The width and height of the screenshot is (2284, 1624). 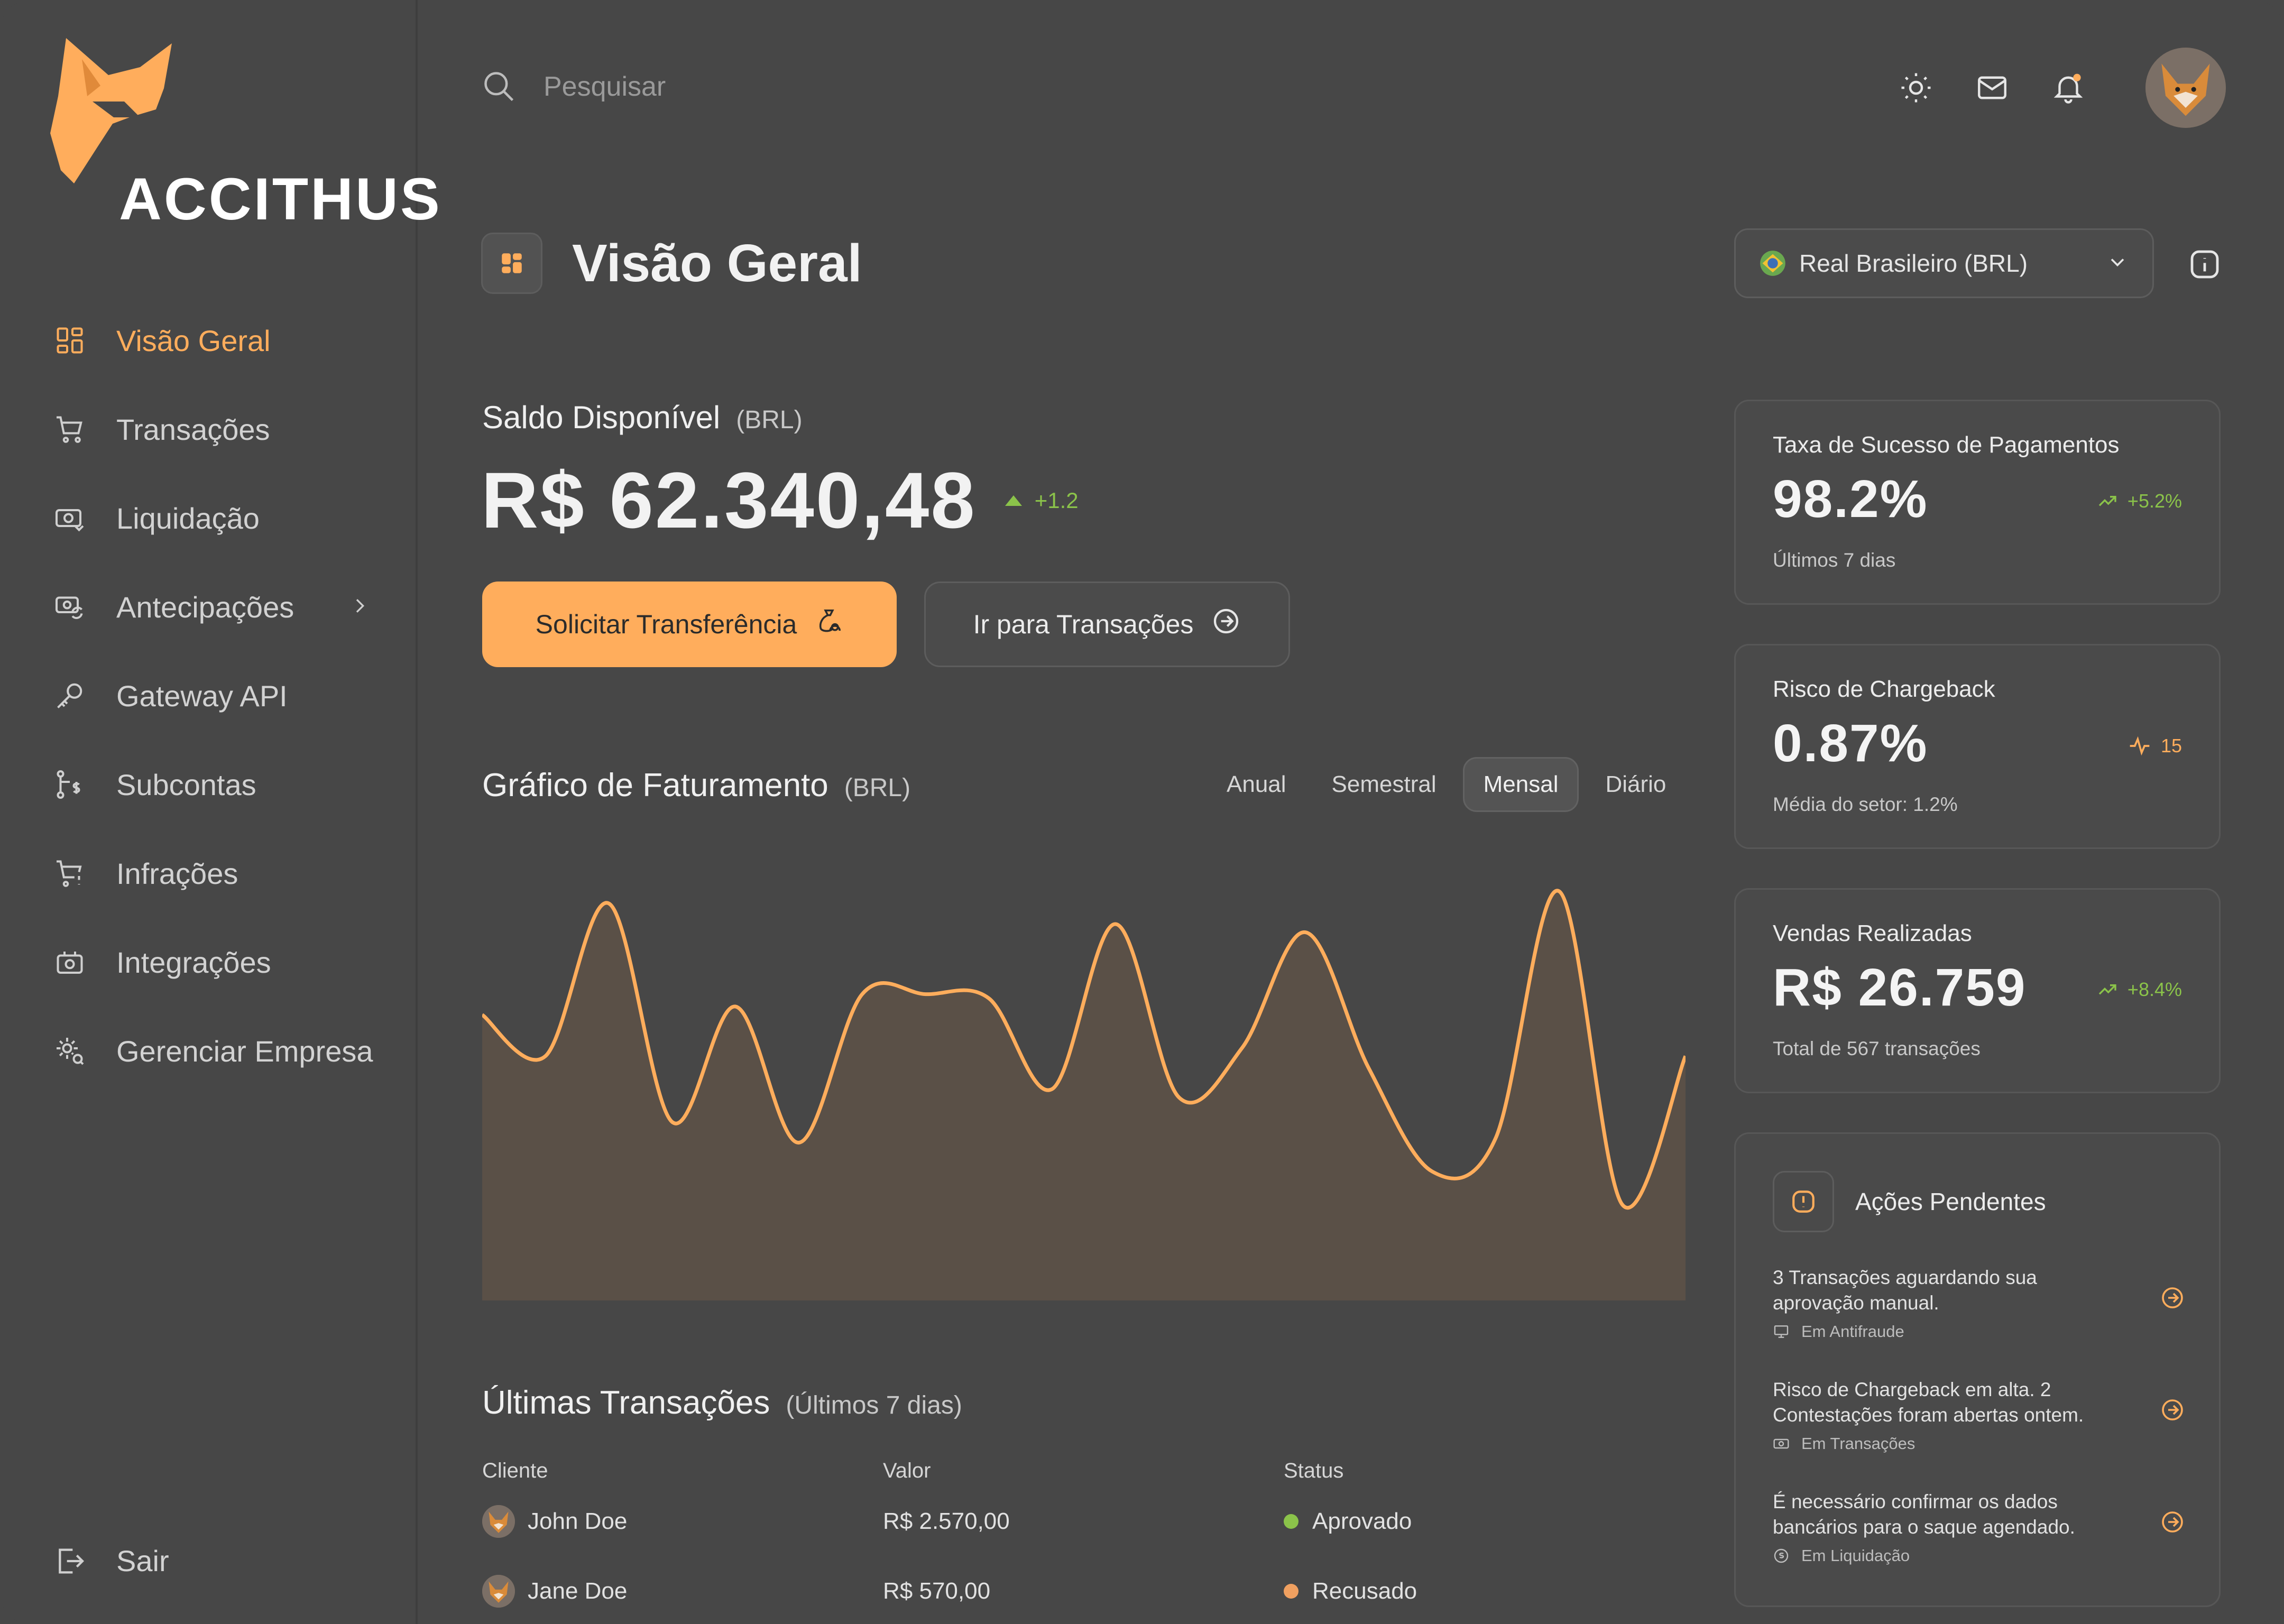 I want to click on client-name: Jane Doe, so click(x=578, y=1591).